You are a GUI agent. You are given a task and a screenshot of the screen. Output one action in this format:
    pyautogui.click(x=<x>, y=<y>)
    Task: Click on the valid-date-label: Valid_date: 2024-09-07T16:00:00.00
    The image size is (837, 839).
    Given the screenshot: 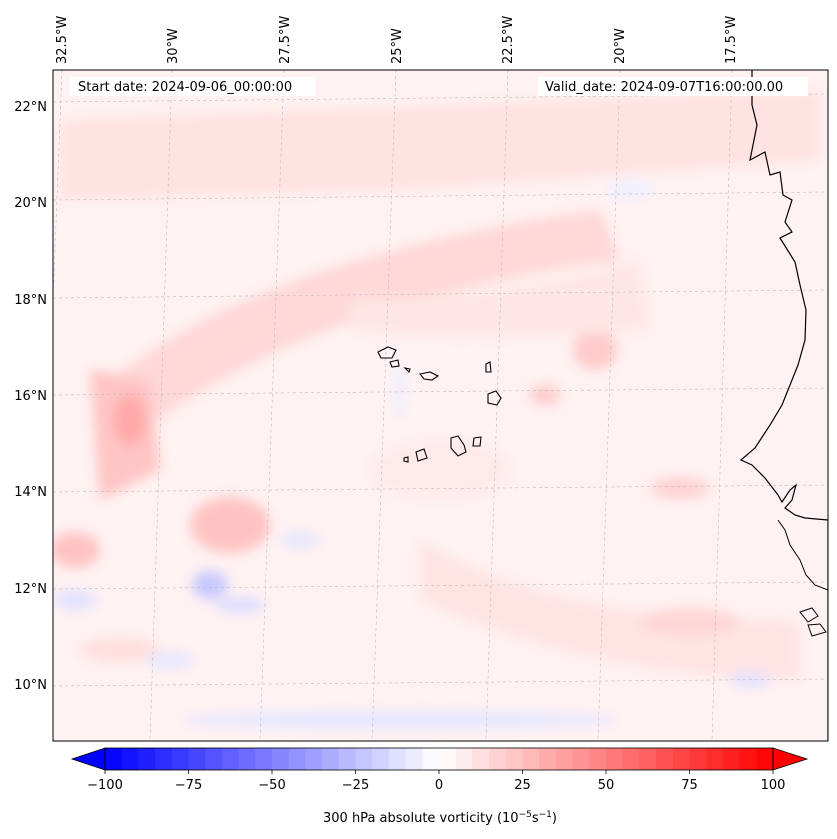 What is the action you would take?
    pyautogui.click(x=664, y=87)
    